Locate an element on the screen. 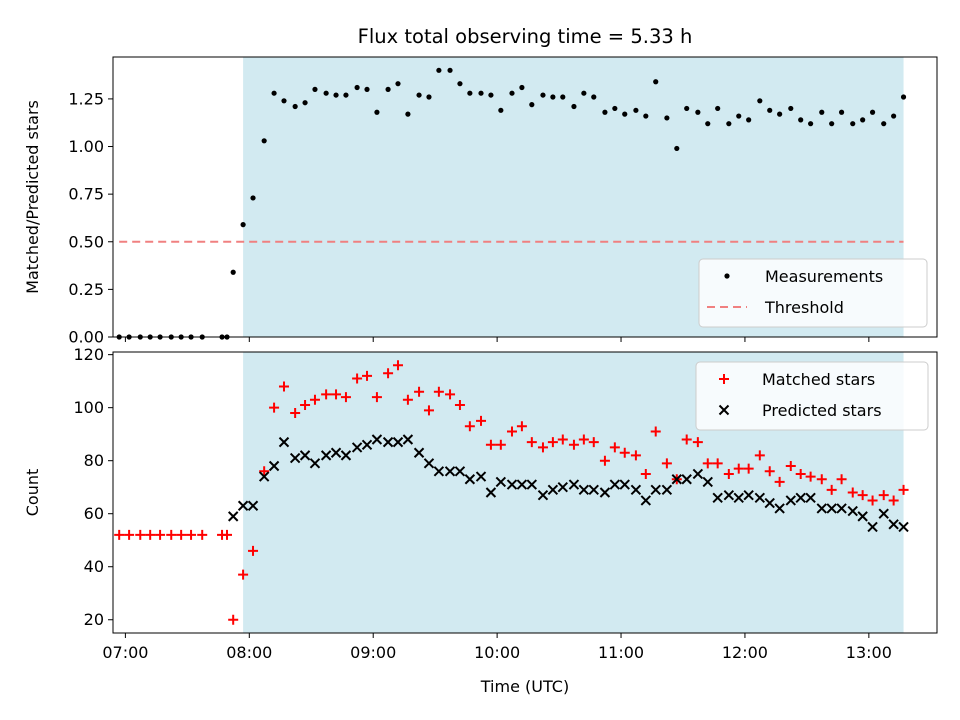 This screenshot has width=960, height=720. y-tick-label-2: 60 is located at coordinates (94, 513).